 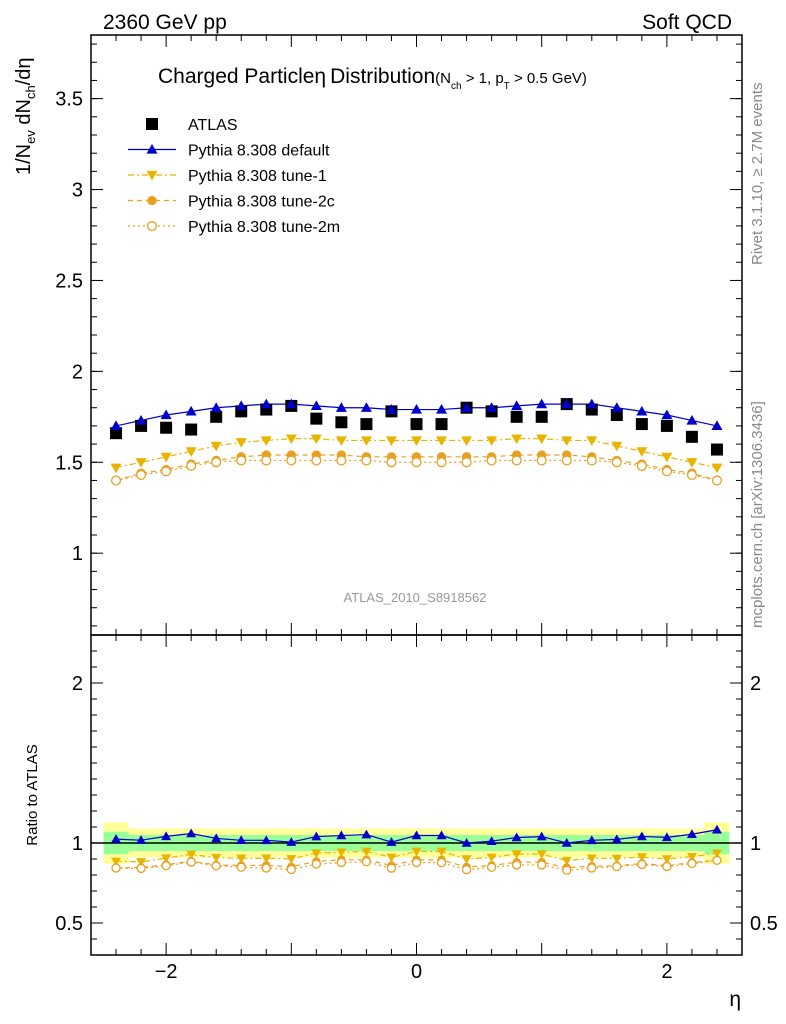 What do you see at coordinates (24, 114) in the screenshot?
I see `ylabel-part-c: dN` at bounding box center [24, 114].